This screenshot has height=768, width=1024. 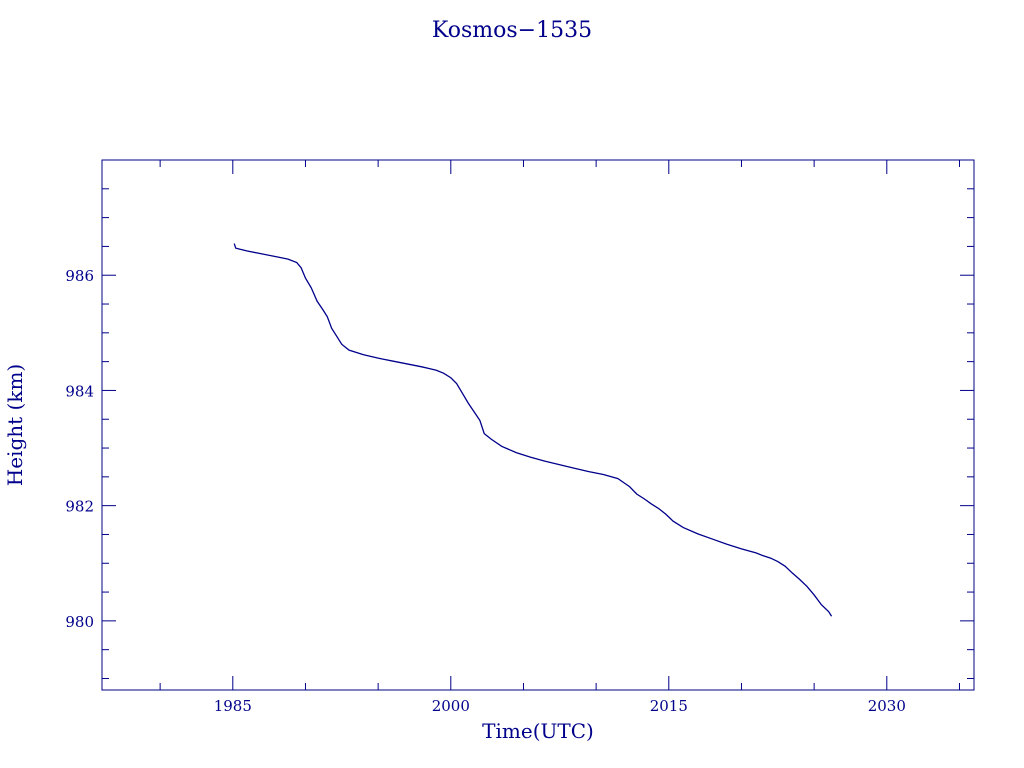 What do you see at coordinates (669, 706) in the screenshot?
I see `x-tick-label: 2015` at bounding box center [669, 706].